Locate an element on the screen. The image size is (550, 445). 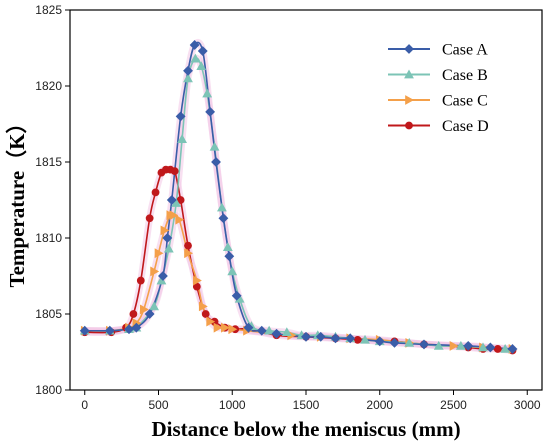
x-tick-label: 2500 is located at coordinates (453, 405).